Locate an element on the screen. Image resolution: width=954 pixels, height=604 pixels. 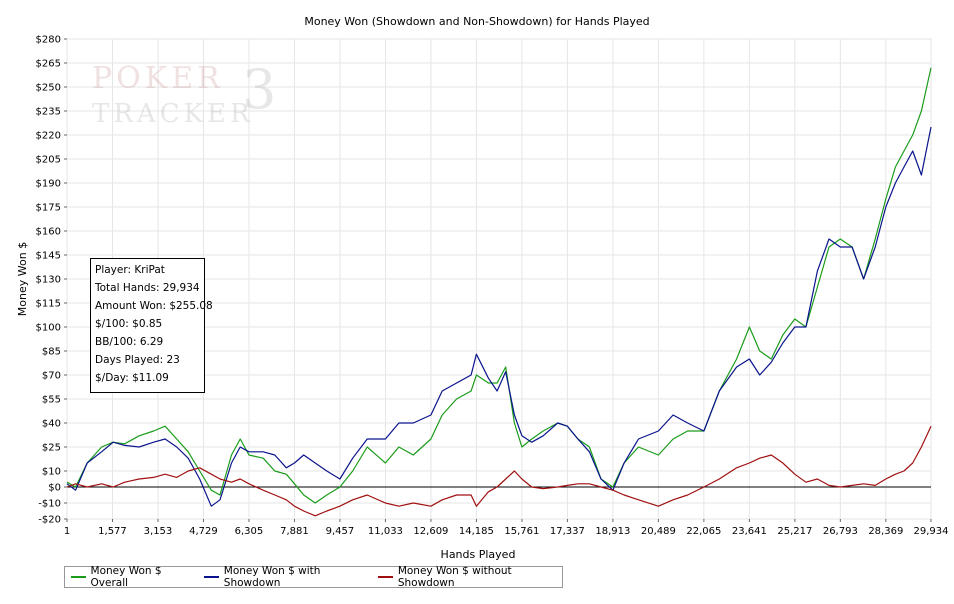
x-tick-label: 14,185 is located at coordinates (476, 531).